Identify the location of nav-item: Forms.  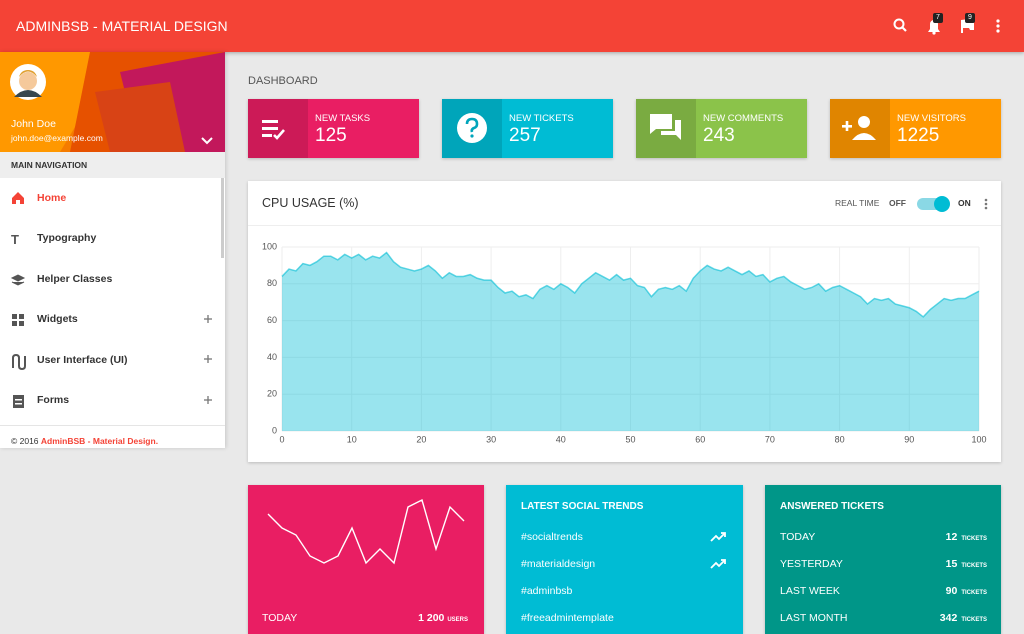
(53, 400).